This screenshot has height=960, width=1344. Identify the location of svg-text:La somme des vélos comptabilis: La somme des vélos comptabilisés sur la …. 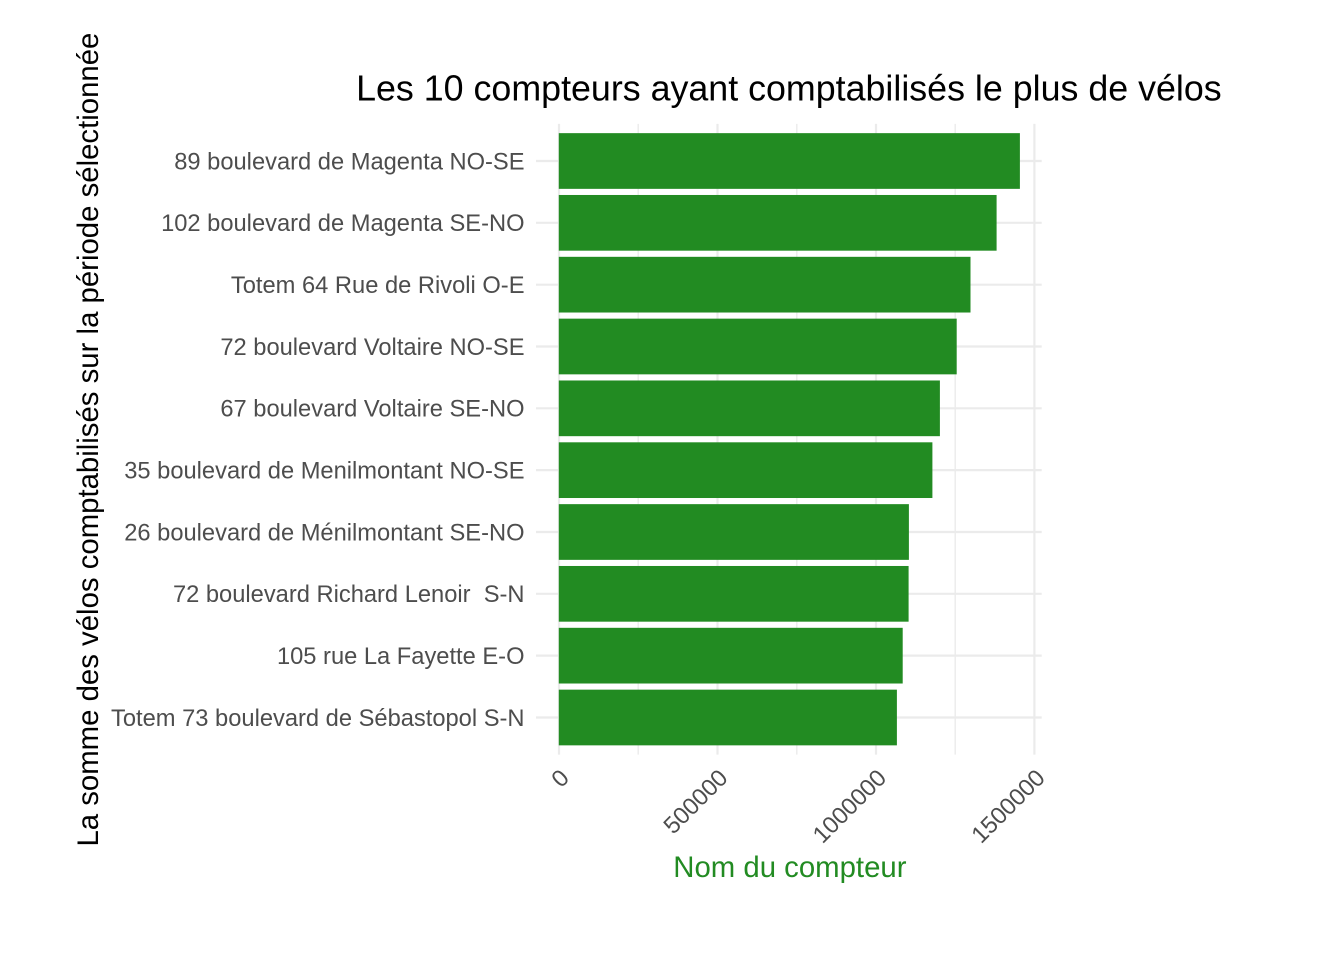
(88, 440).